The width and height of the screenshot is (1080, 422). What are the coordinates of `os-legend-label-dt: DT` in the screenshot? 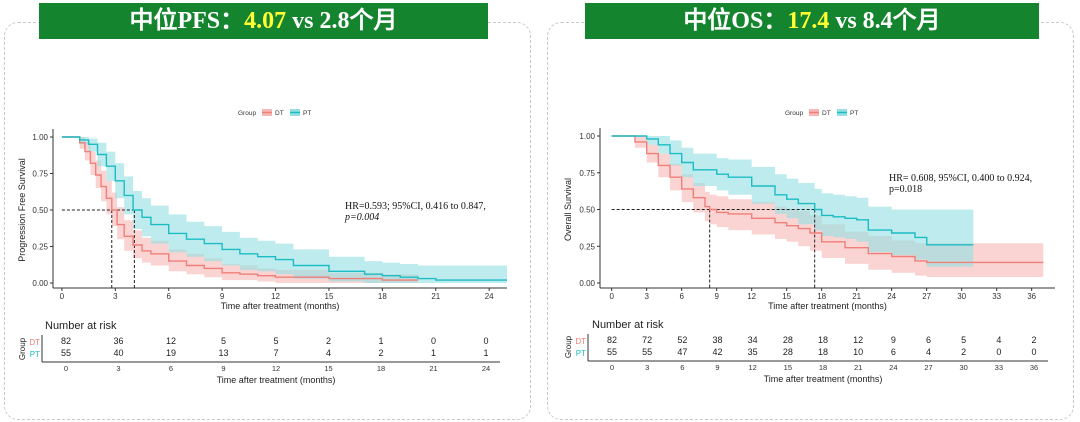 It's located at (826, 113).